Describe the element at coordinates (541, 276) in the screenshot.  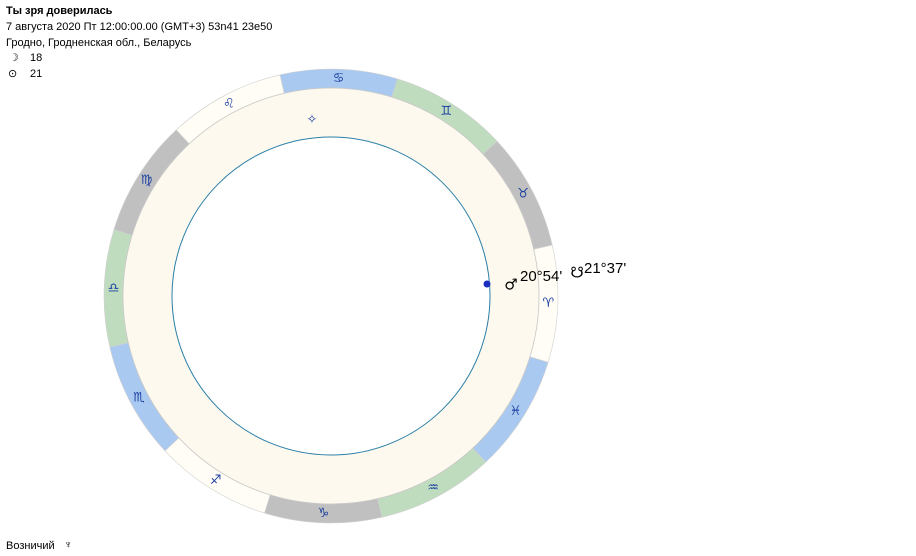
I see `planet-position: 20°54'` at that location.